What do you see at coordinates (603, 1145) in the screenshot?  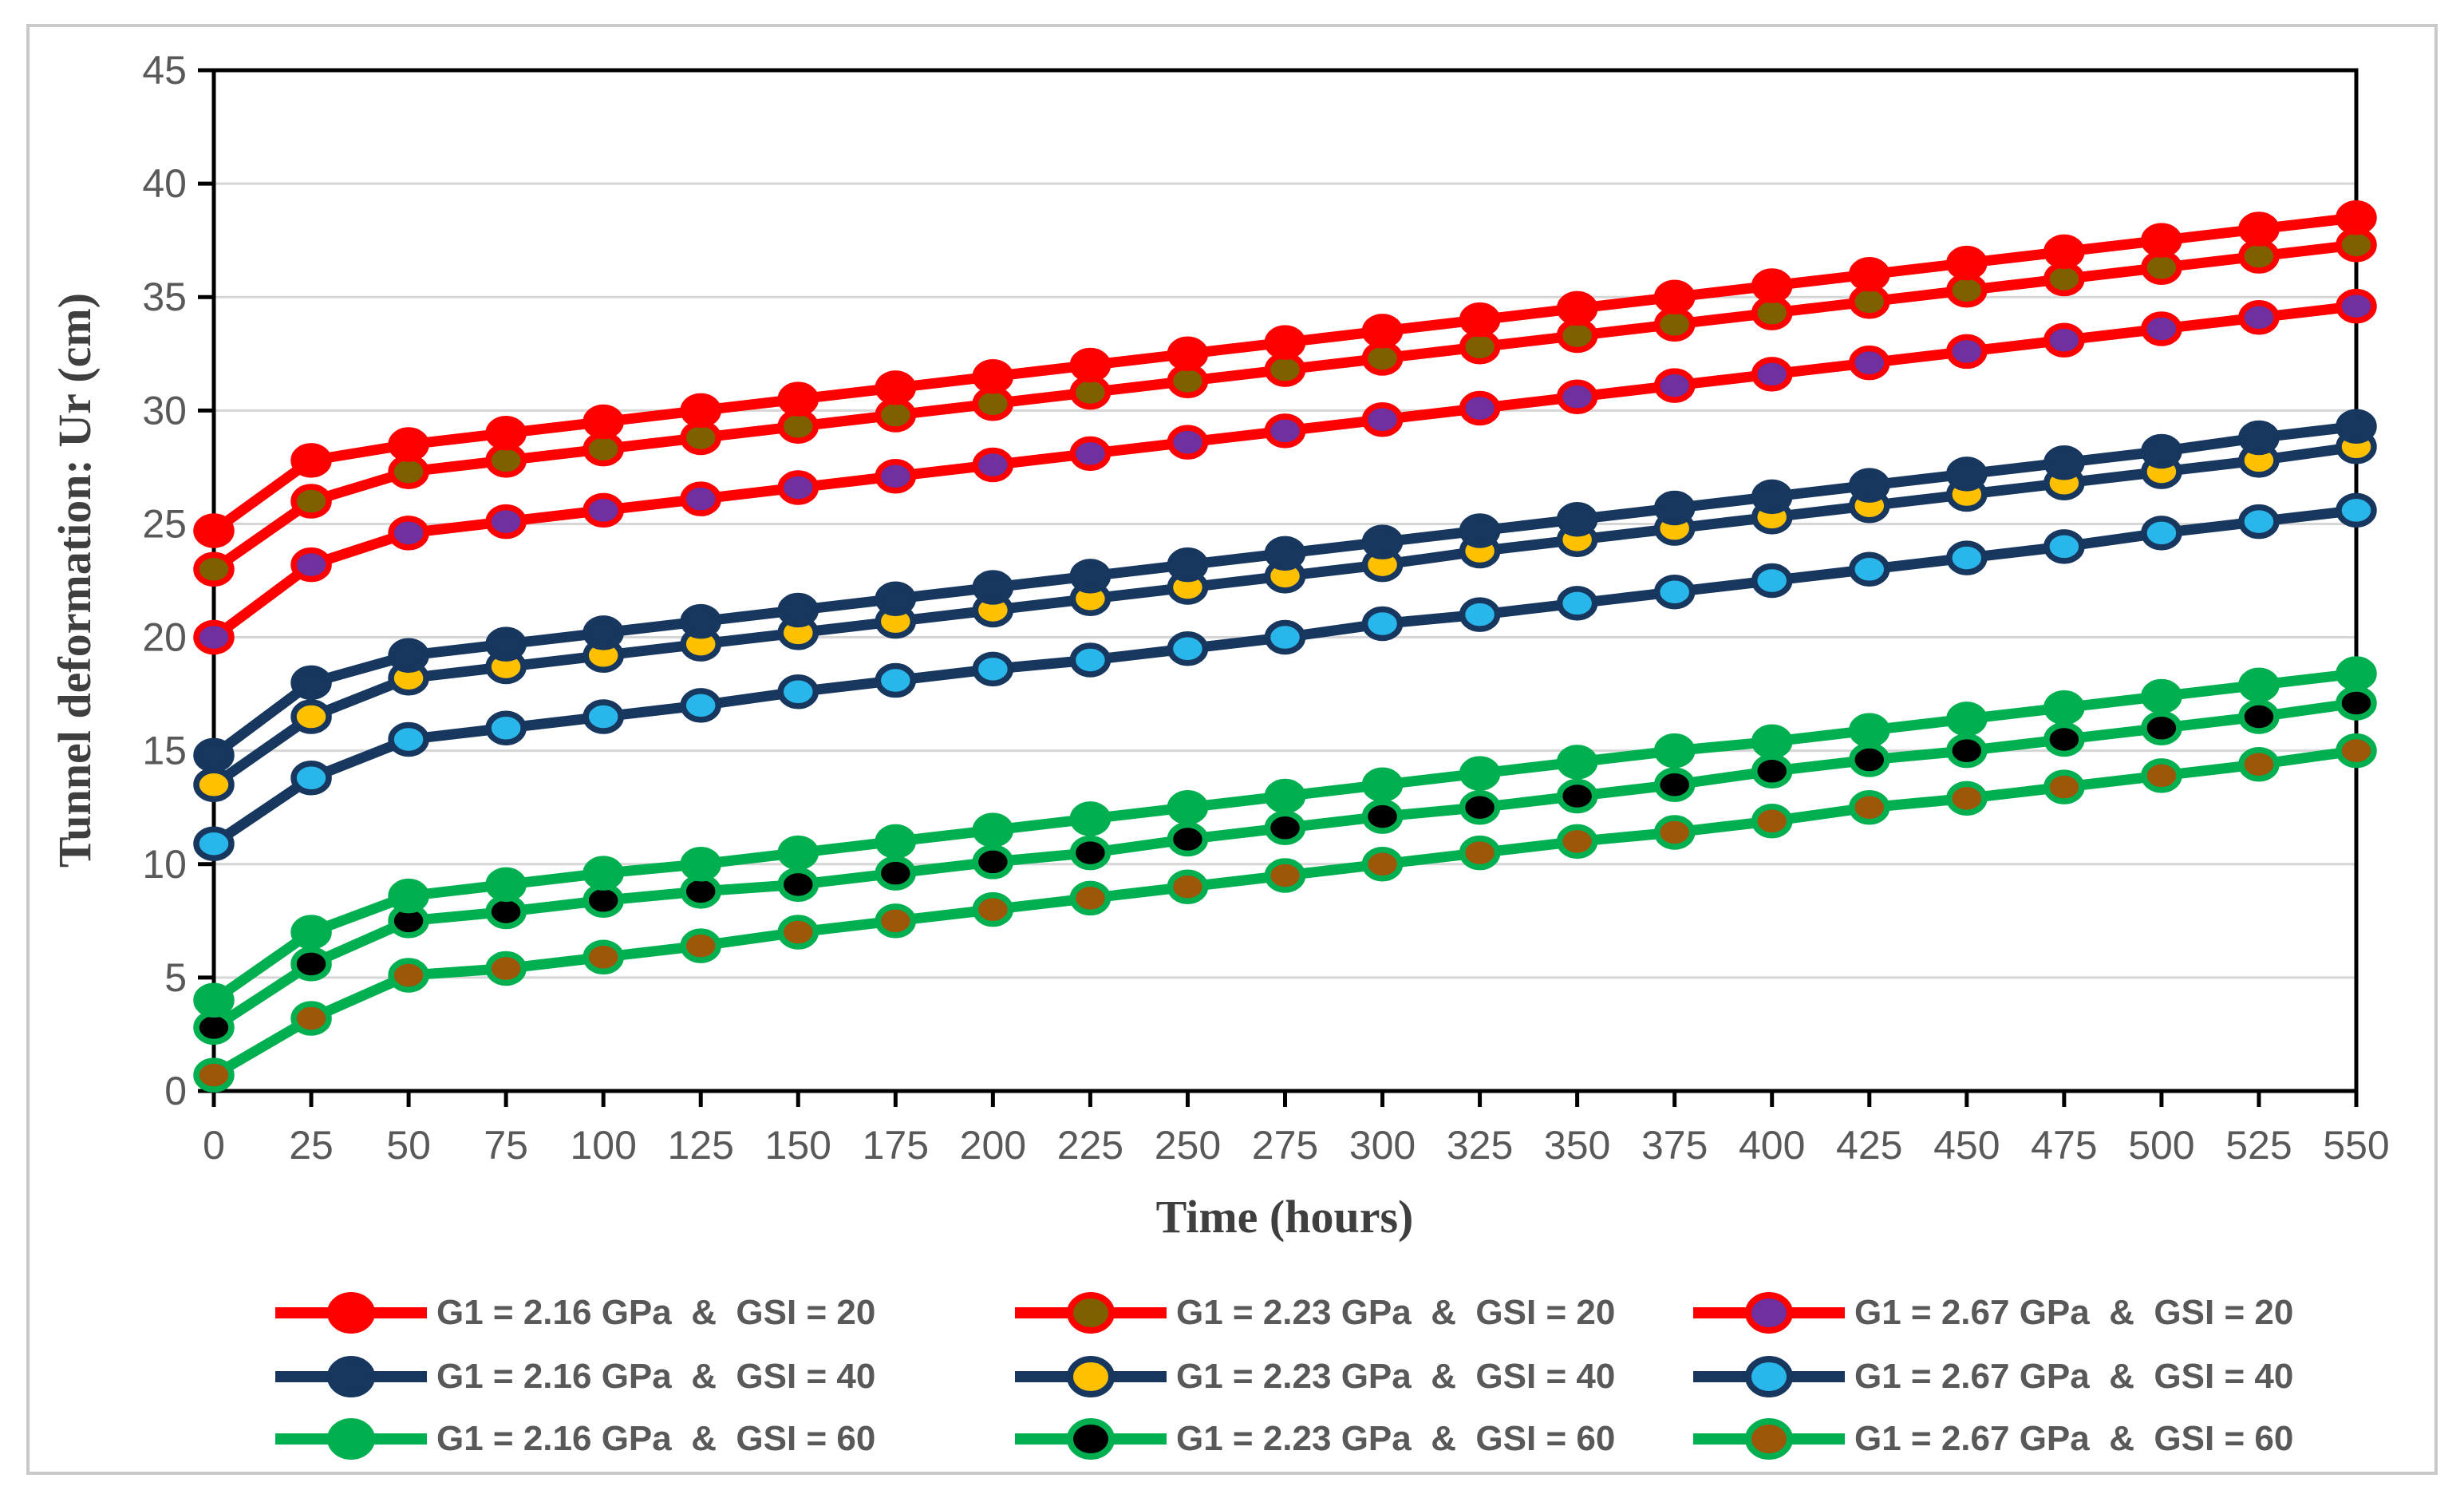 I see `x-tick-label: 100` at bounding box center [603, 1145].